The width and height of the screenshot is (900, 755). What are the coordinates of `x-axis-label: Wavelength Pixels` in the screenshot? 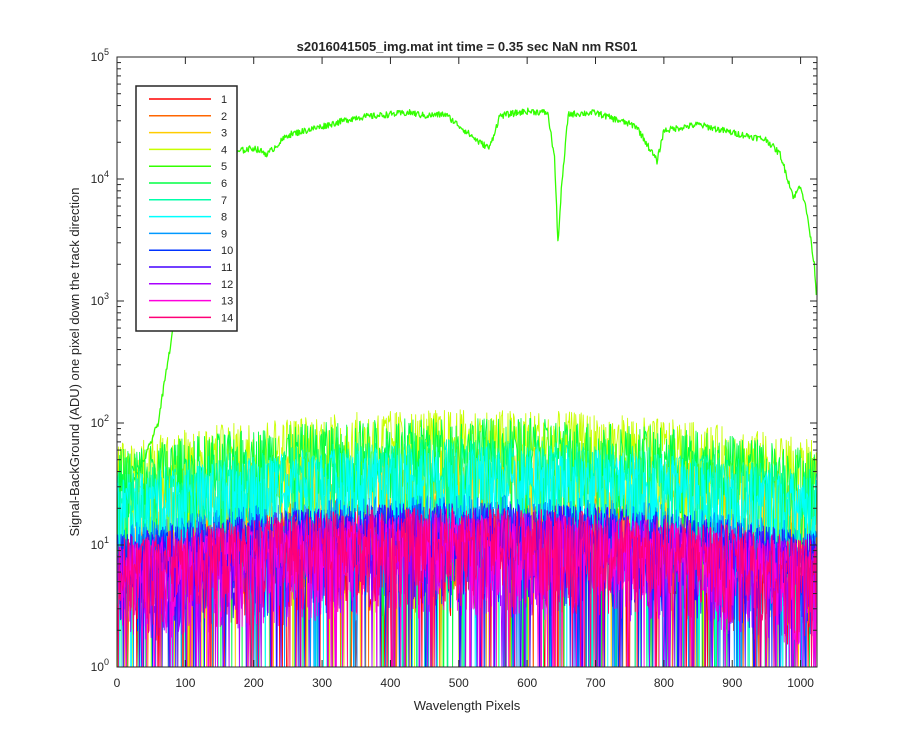 It's located at (467, 705).